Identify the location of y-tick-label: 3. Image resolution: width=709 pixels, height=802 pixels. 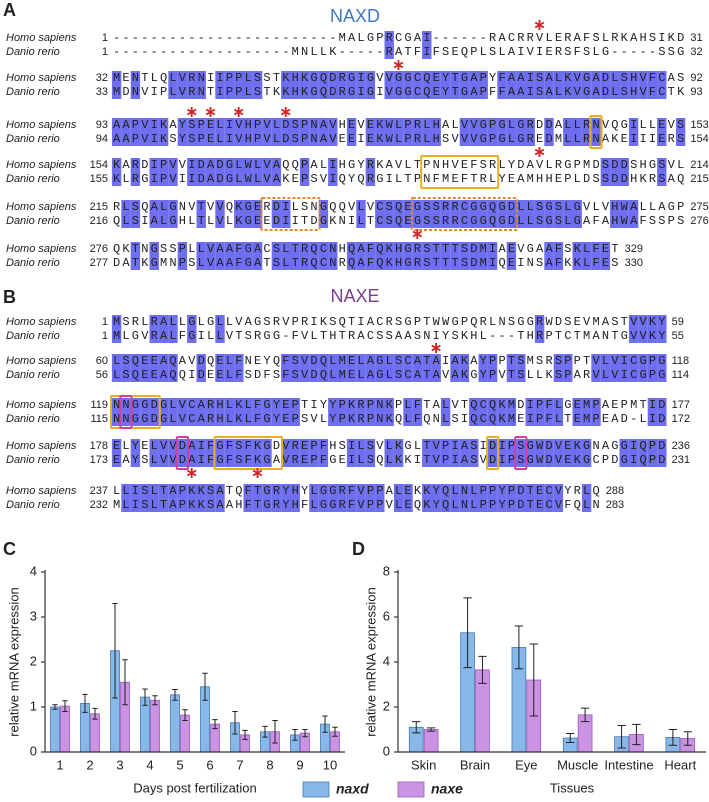
(33, 615).